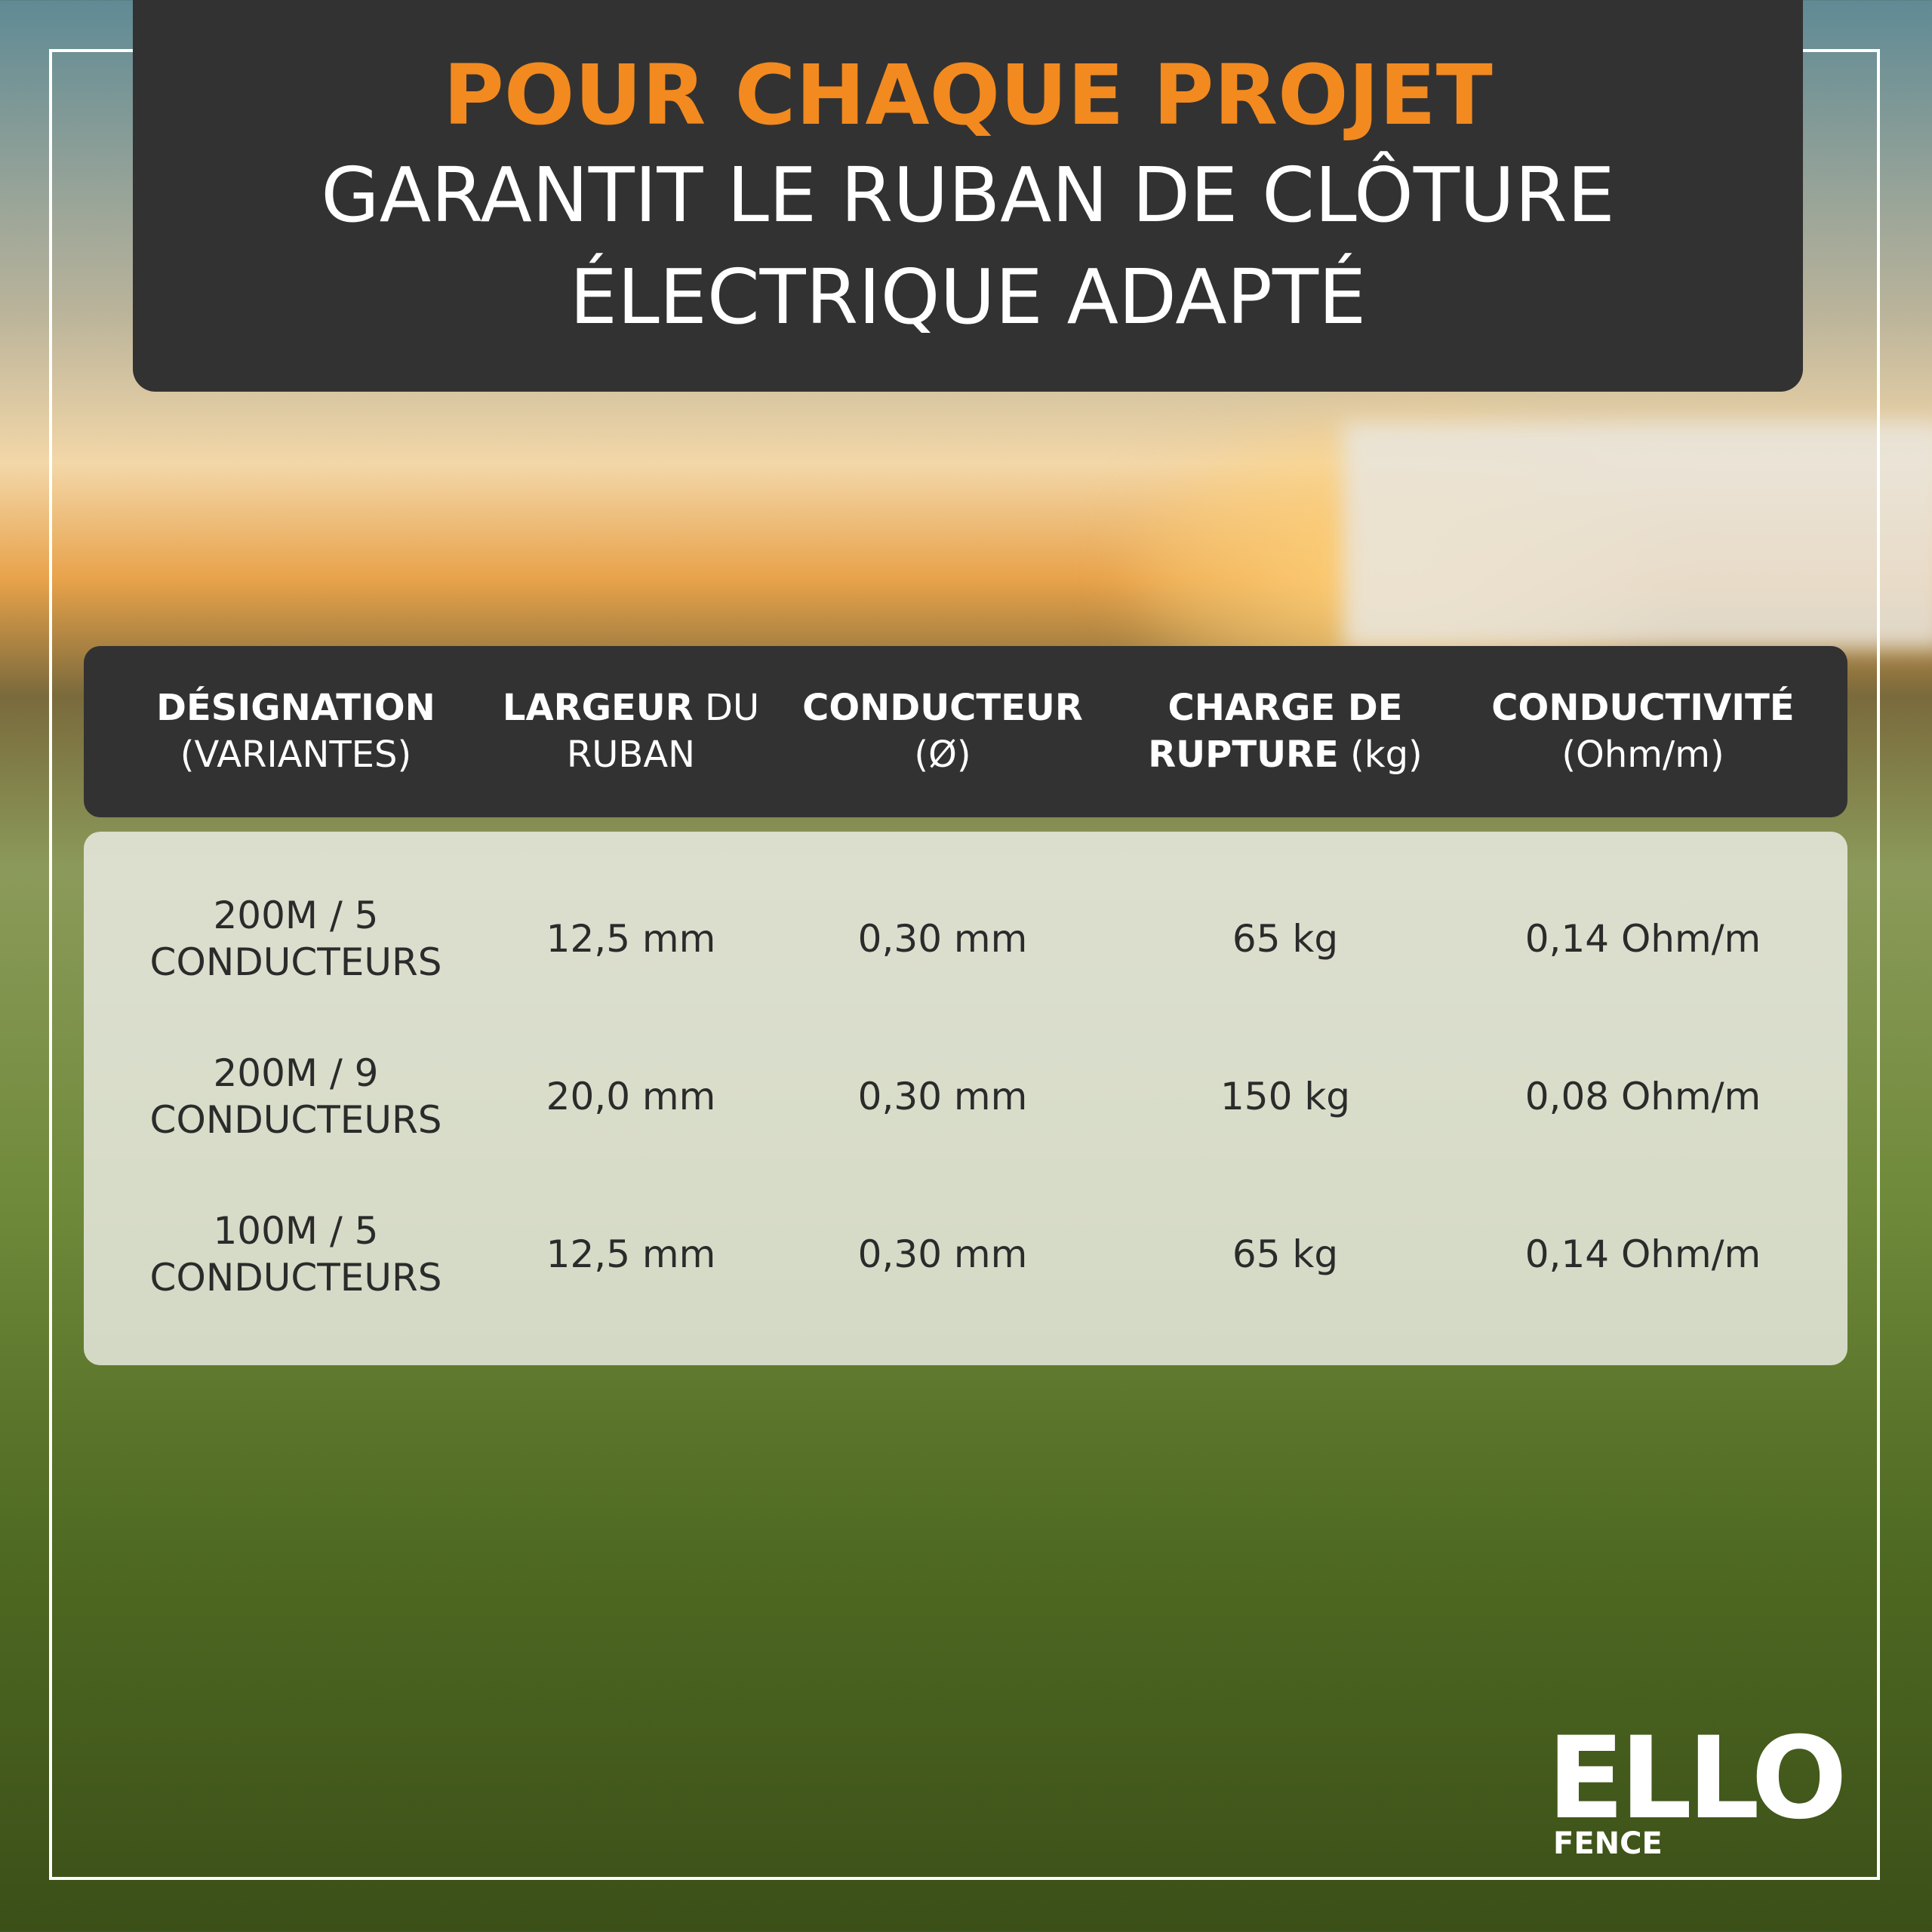 The image size is (1932, 1932). Describe the element at coordinates (296, 1231) in the screenshot. I see `cell-line: 100M / 5` at that location.